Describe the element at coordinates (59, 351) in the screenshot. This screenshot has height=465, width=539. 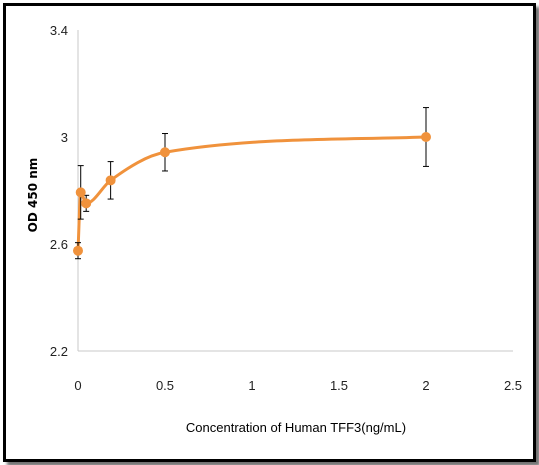
I see `y-tick-label: 2.2` at that location.